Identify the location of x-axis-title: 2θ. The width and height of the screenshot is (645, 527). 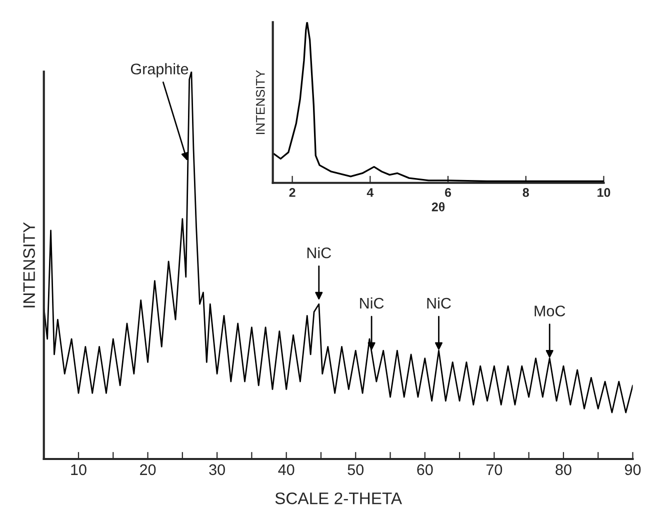
(438, 207).